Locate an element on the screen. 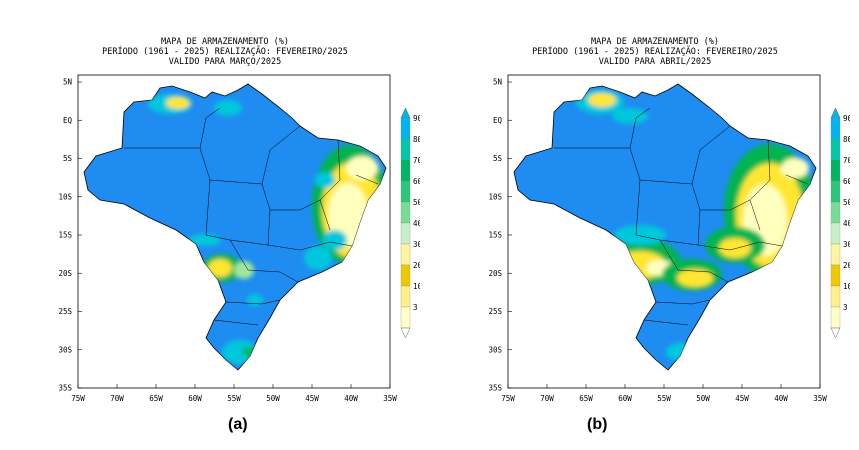 This screenshot has width=859, height=450. panel-caption: (b) is located at coordinates (597, 424).